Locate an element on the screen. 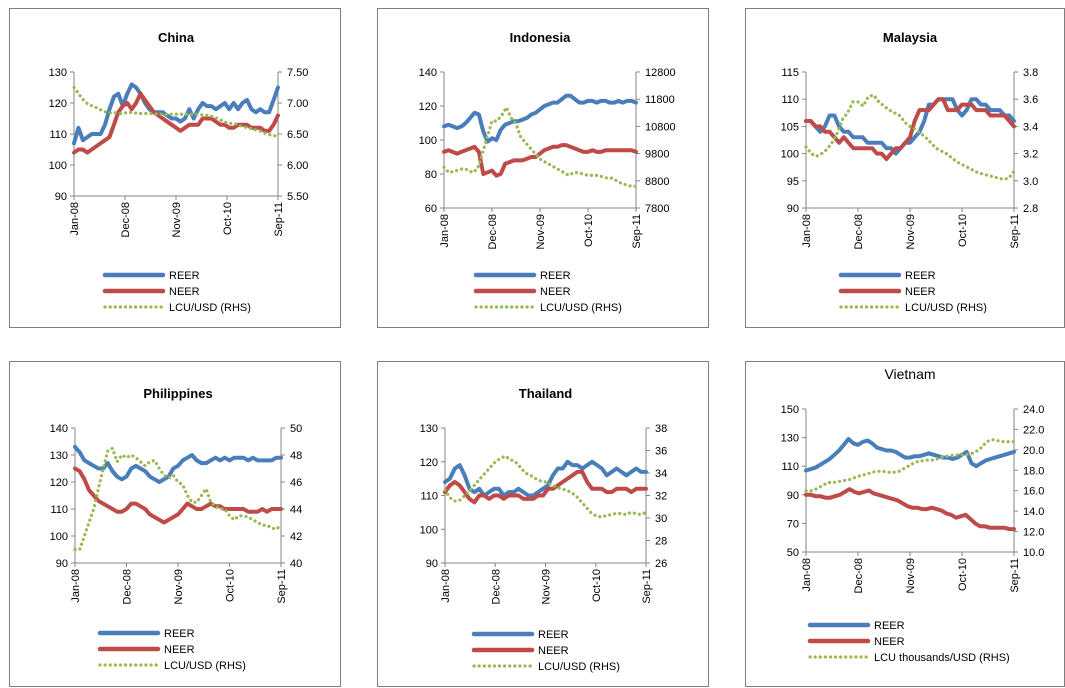  left-tick-label: 115 is located at coordinates (790, 73).